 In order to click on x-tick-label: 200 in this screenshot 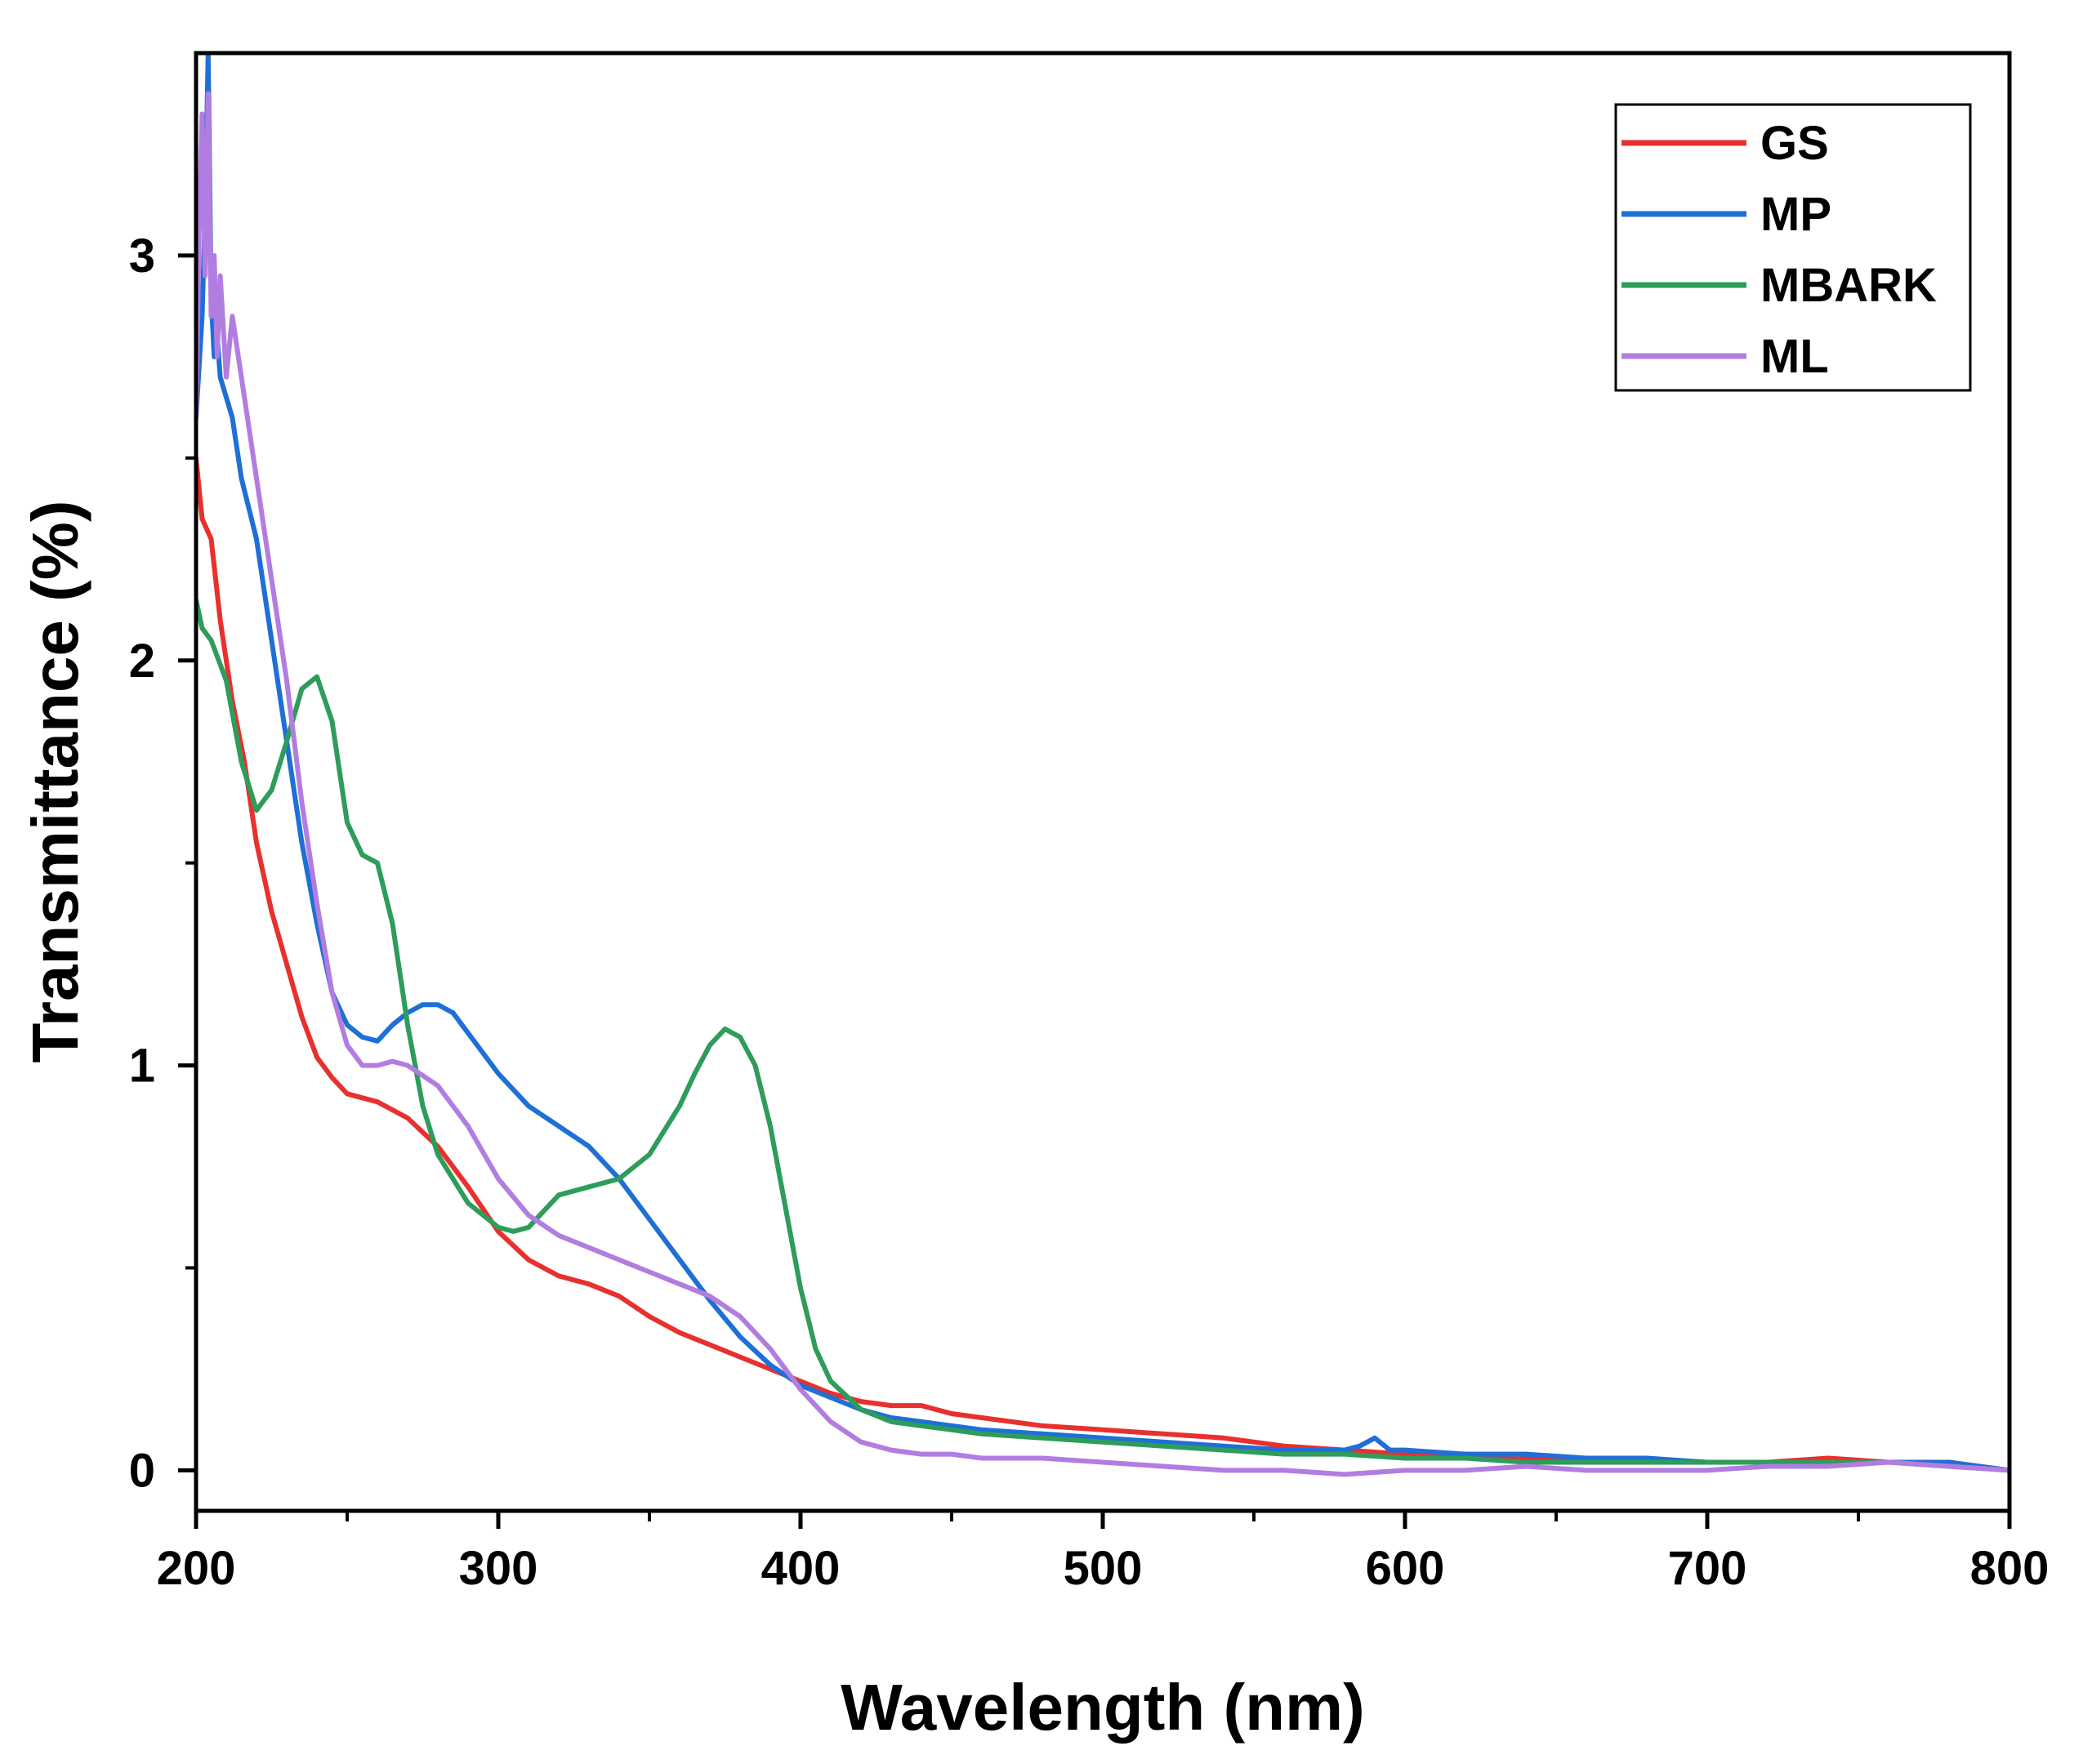, I will do `click(196, 1568)`.